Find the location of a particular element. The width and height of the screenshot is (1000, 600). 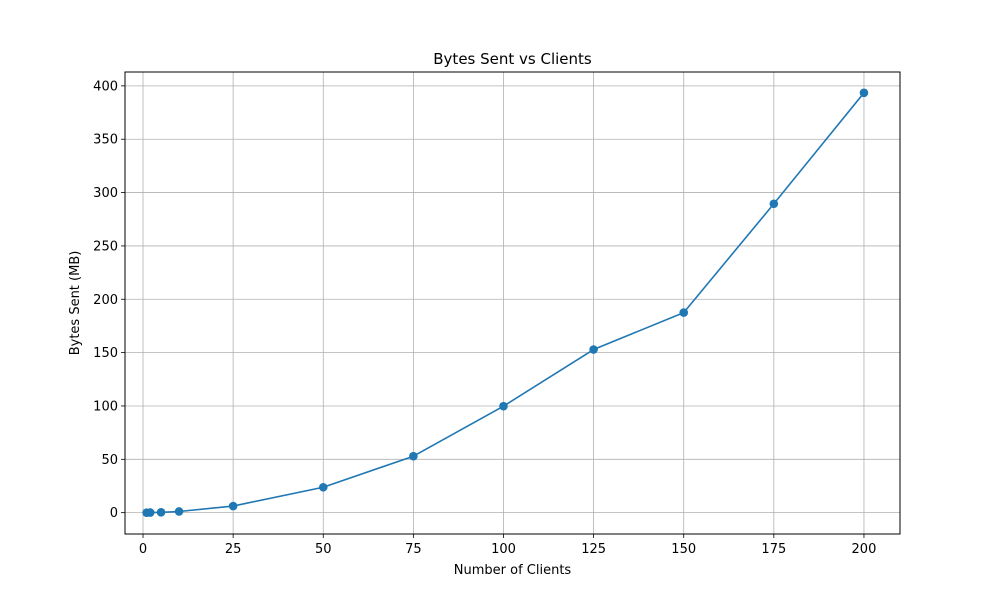

chart-title: Bytes Sent vs Clients is located at coordinates (512, 59).